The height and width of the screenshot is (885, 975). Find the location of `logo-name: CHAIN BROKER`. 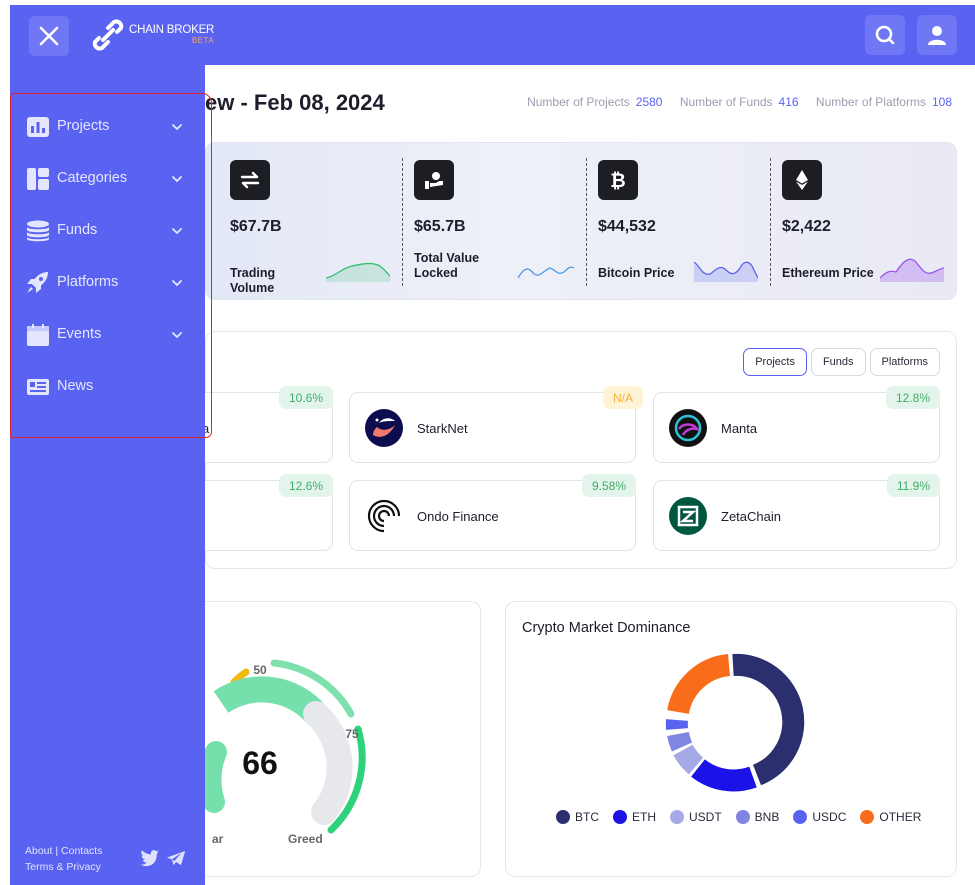

logo-name: CHAIN BROKER is located at coordinates (172, 29).